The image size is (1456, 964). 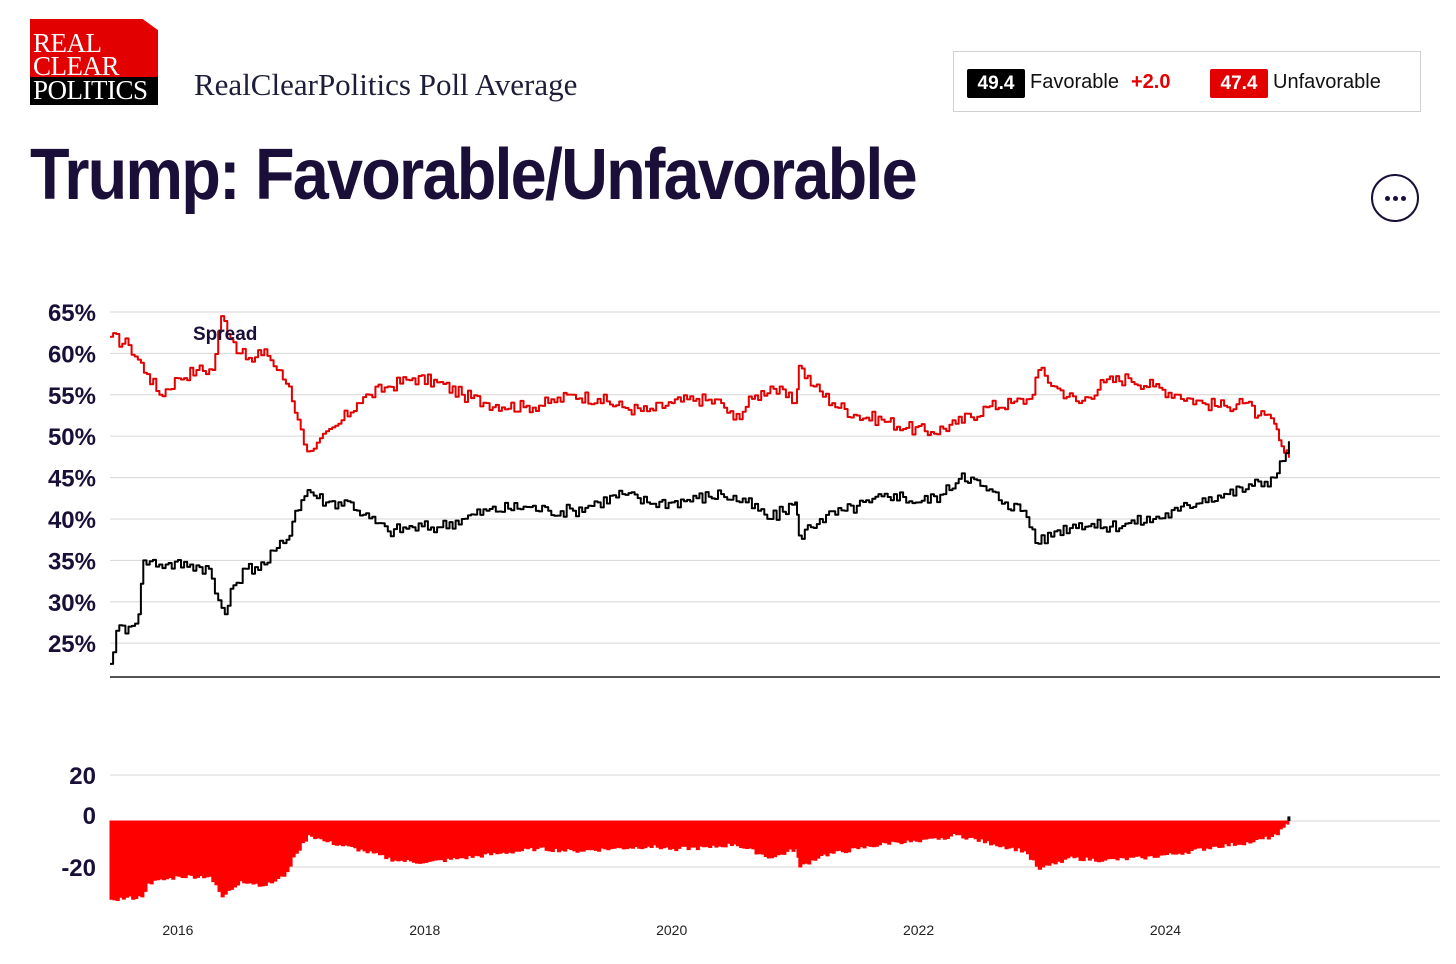 What do you see at coordinates (996, 83) in the screenshot?
I see `favorable-value-badge: 49.4` at bounding box center [996, 83].